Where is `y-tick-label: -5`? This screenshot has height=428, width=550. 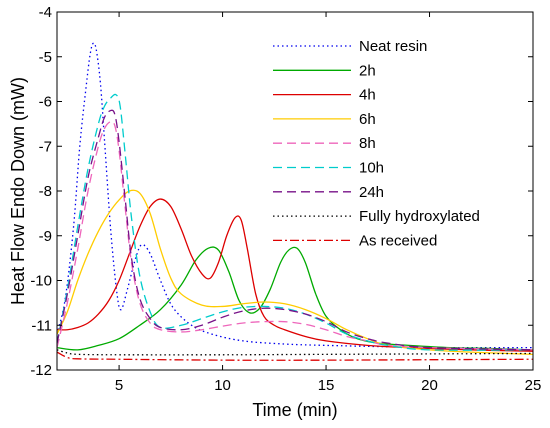 y-tick-label: -5 is located at coordinates (45, 57).